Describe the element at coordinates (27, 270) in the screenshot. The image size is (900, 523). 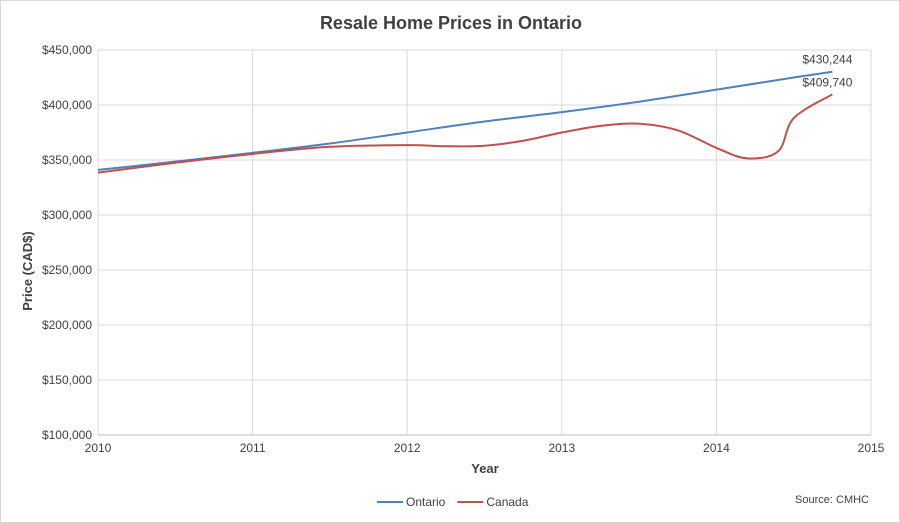
I see `y-axis-title: Price (CAD$)` at that location.